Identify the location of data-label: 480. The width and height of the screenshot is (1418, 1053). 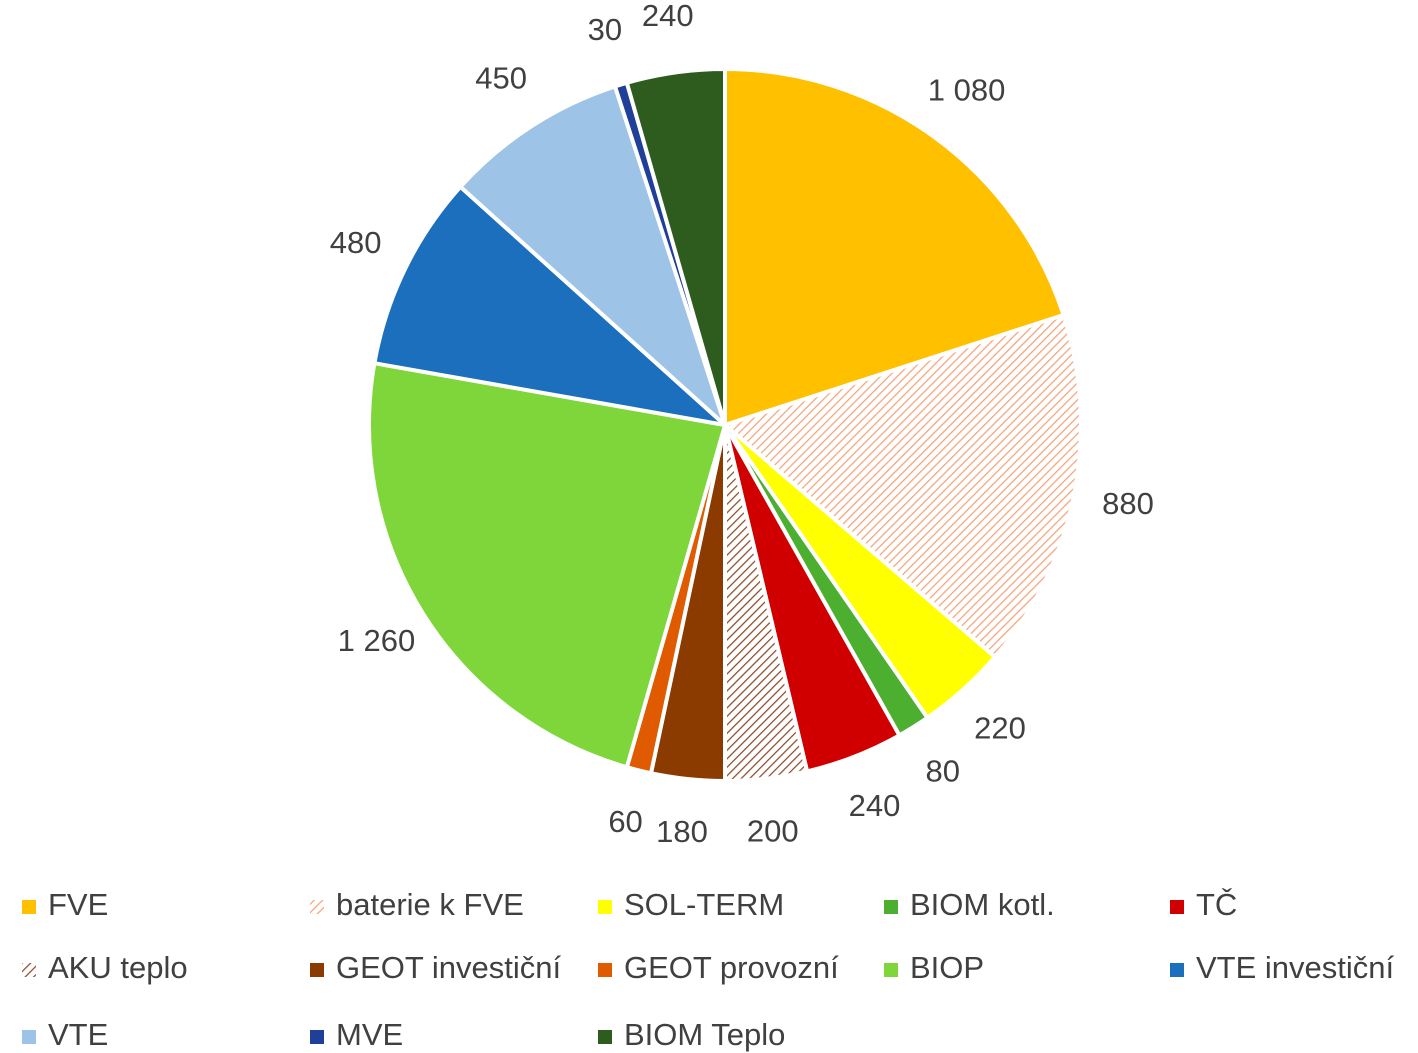
(356, 242).